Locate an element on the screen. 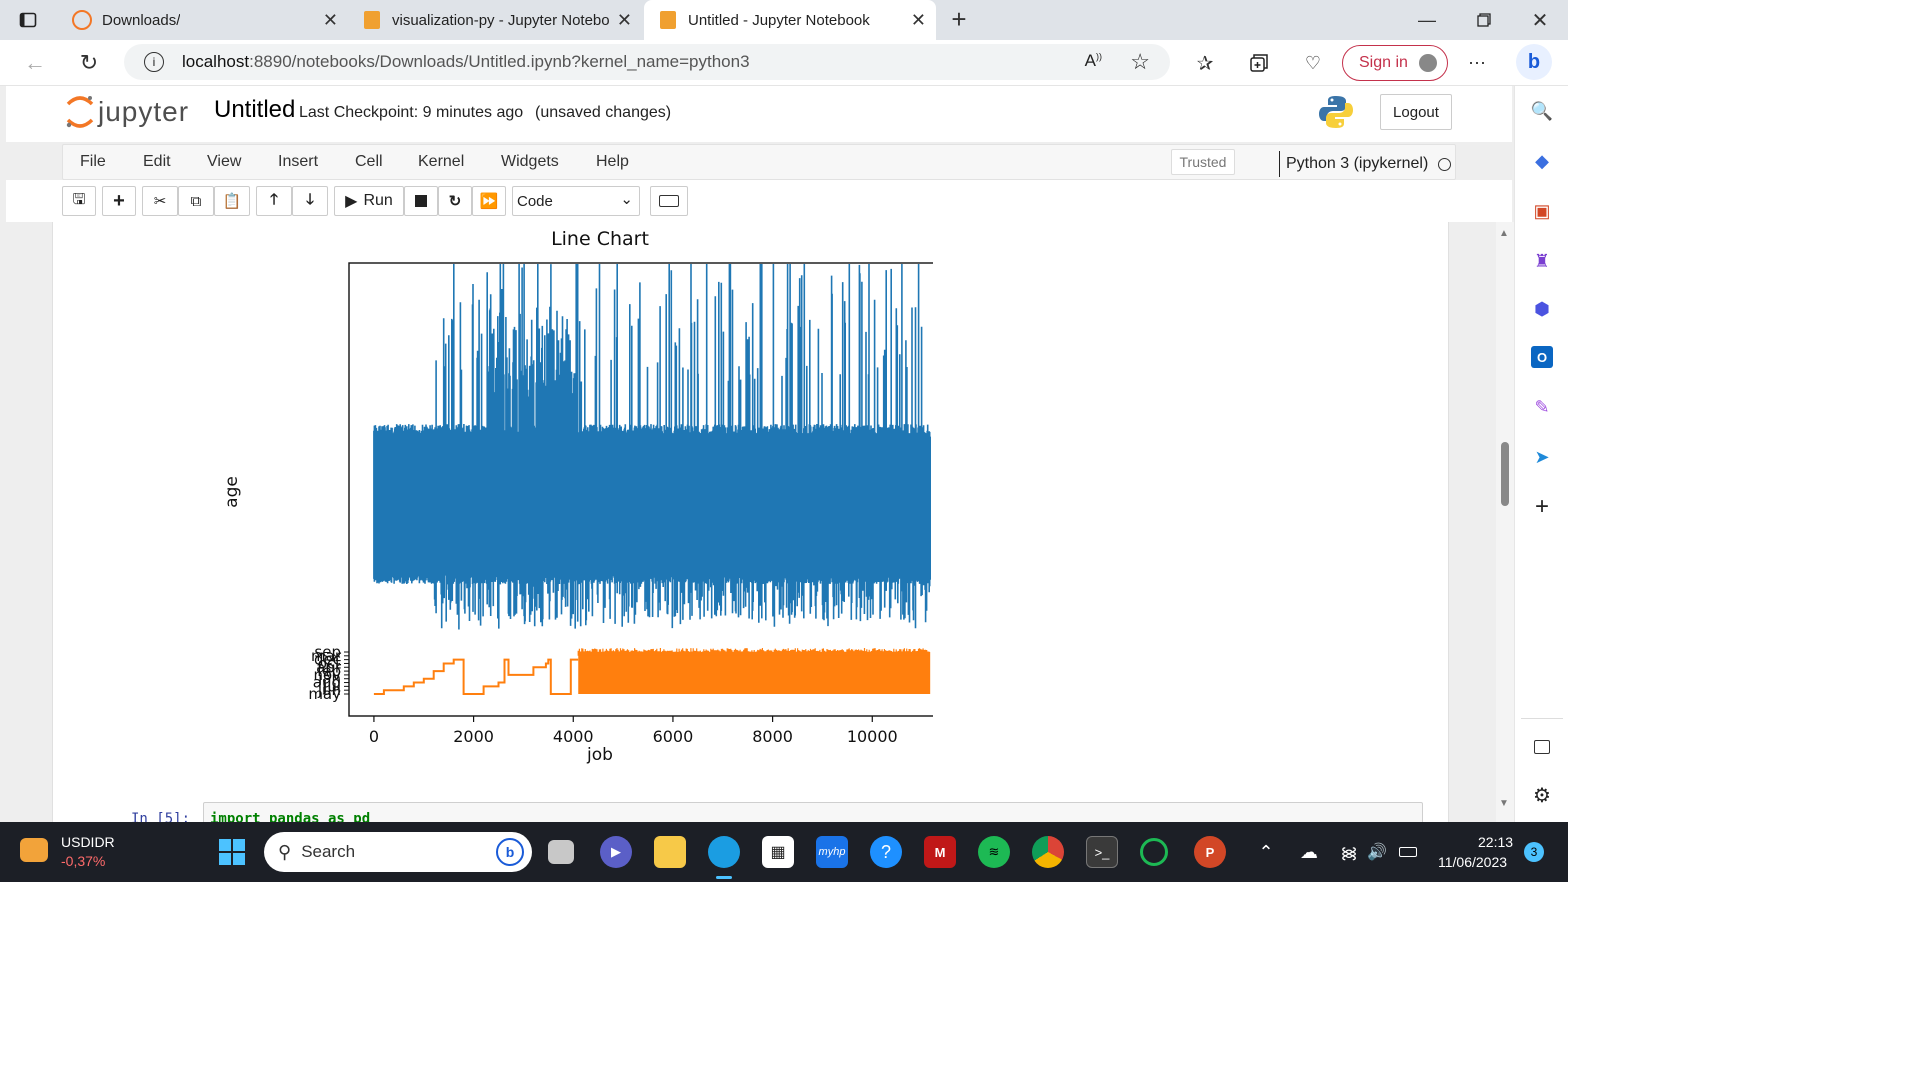 This screenshot has width=1920, height=1080. windows-start-icon is located at coordinates (232, 852).